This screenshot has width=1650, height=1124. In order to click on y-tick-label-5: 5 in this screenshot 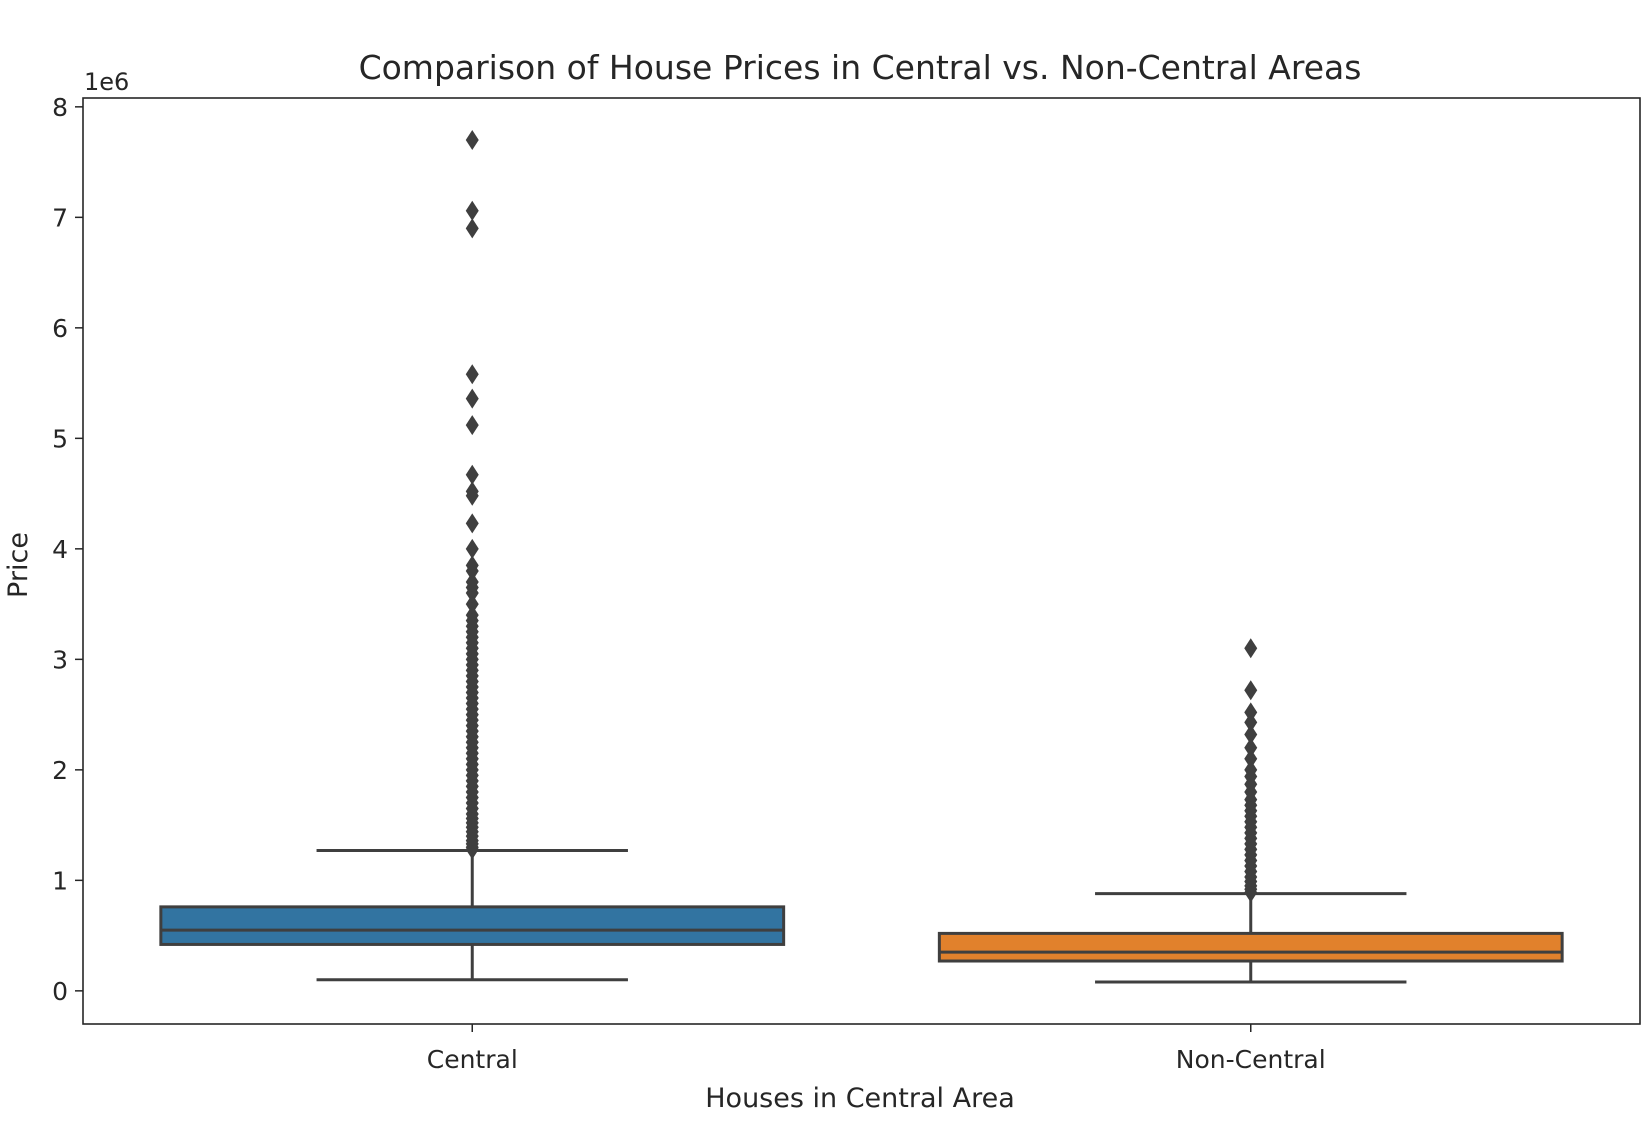, I will do `click(60, 438)`.